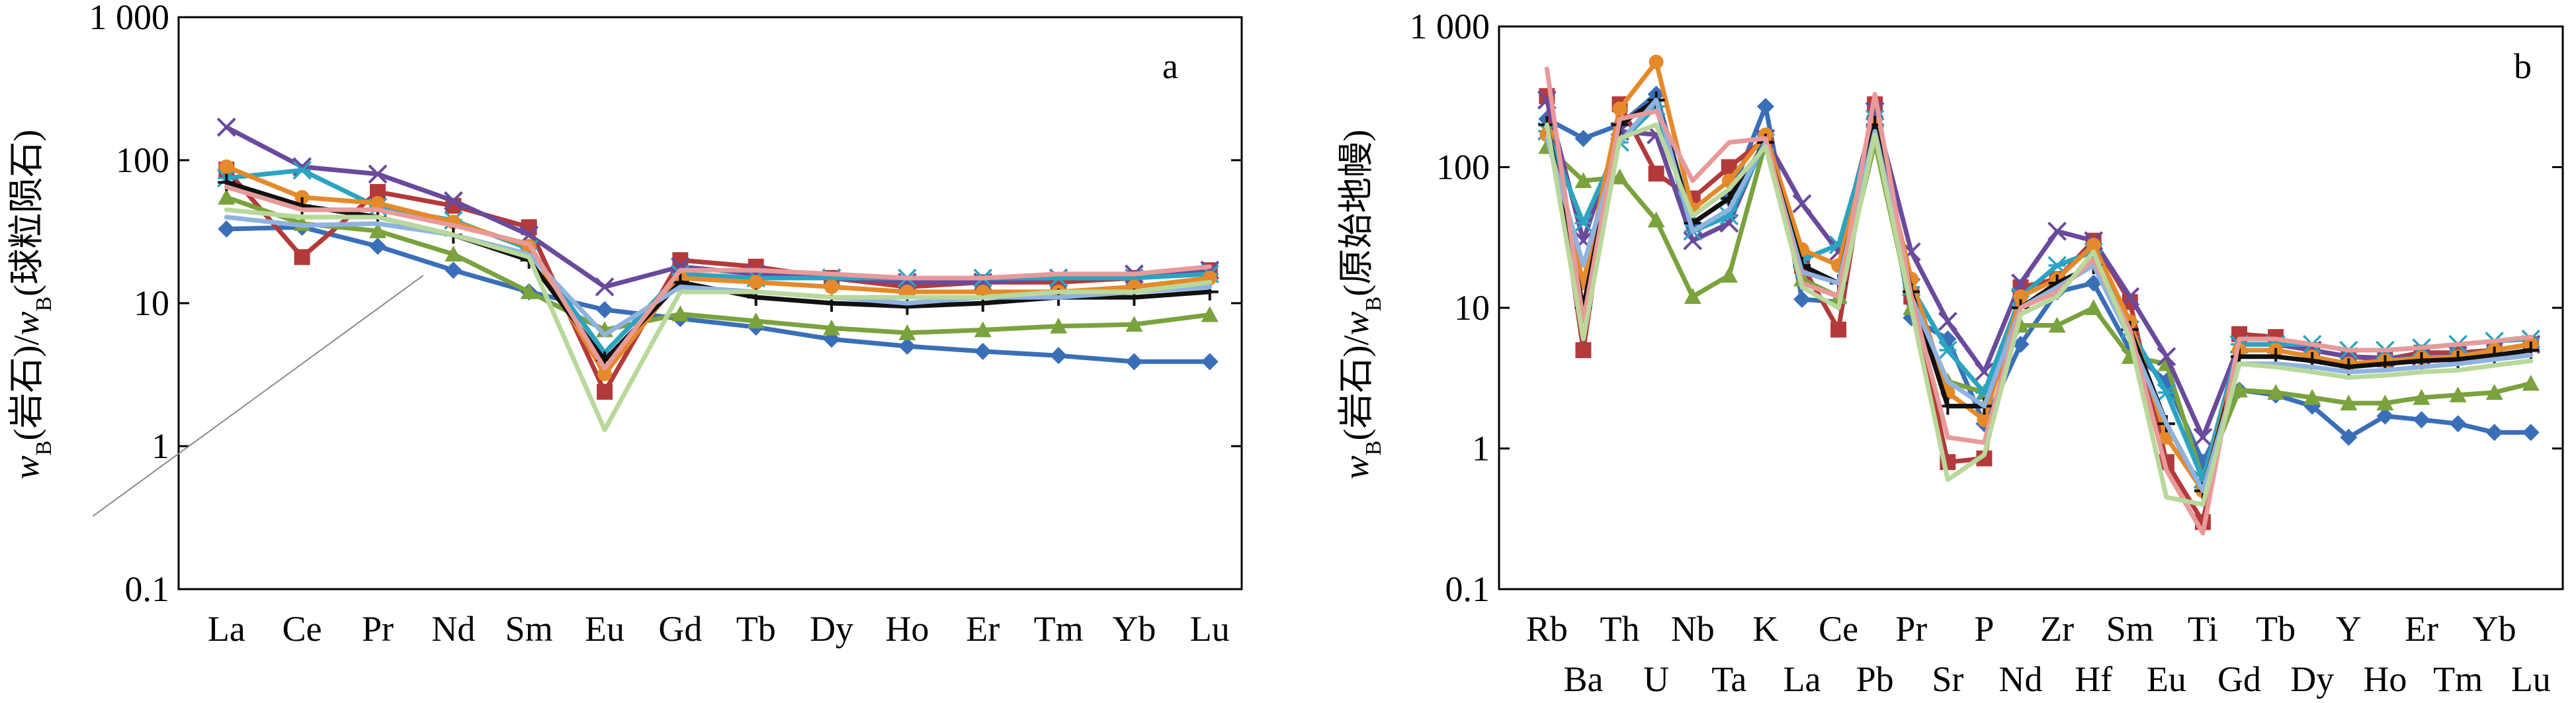 This screenshot has width=2576, height=703. Describe the element at coordinates (1765, 629) in the screenshot. I see `panel-b-xtick-label: K` at that location.